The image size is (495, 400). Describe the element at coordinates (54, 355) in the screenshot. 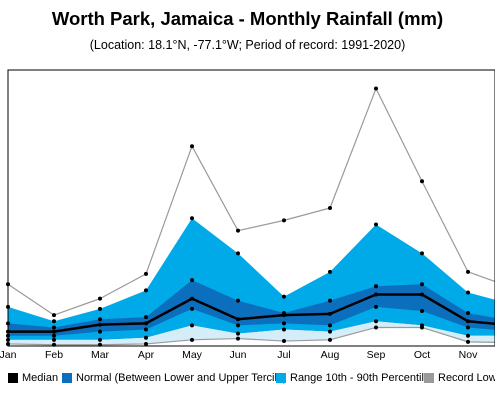

I see `x-tick-label: Feb` at that location.